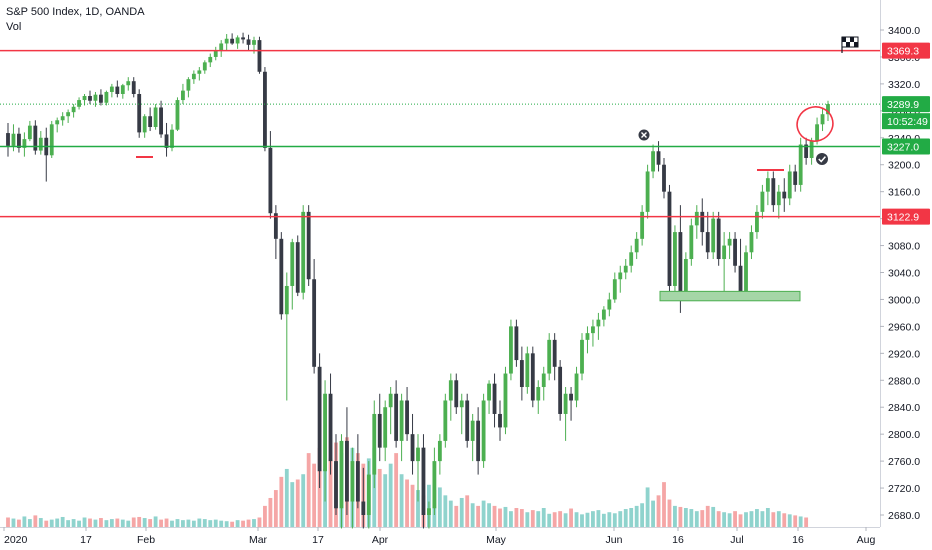 The width and height of the screenshot is (932, 550). What do you see at coordinates (907, 122) in the screenshot?
I see `countdown-label: 10:52:49` at bounding box center [907, 122].